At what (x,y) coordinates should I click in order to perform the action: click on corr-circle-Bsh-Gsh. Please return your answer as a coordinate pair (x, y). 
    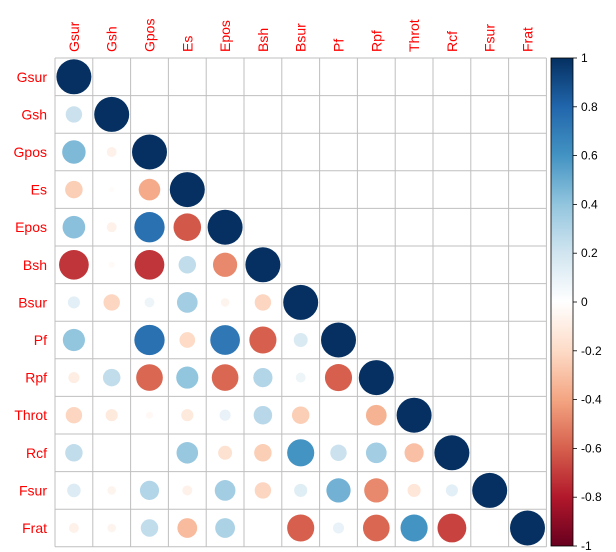
    Looking at the image, I should click on (111, 264).